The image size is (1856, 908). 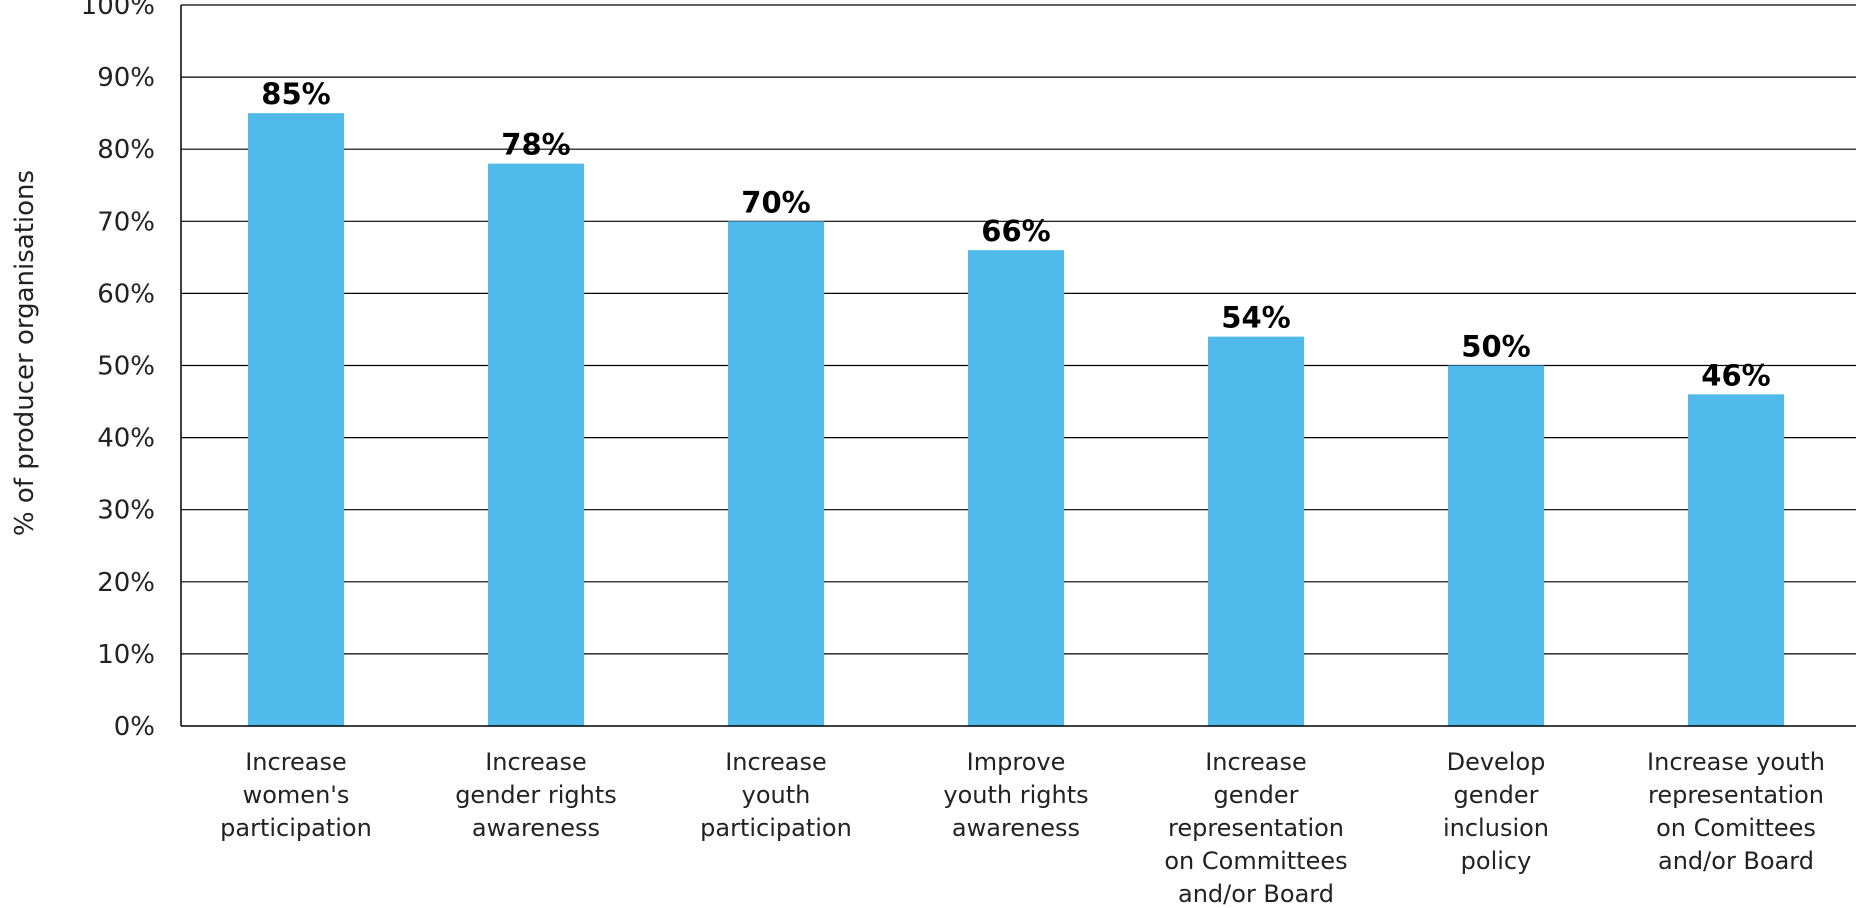 I want to click on y-tick-label: 30%, so click(x=126, y=511).